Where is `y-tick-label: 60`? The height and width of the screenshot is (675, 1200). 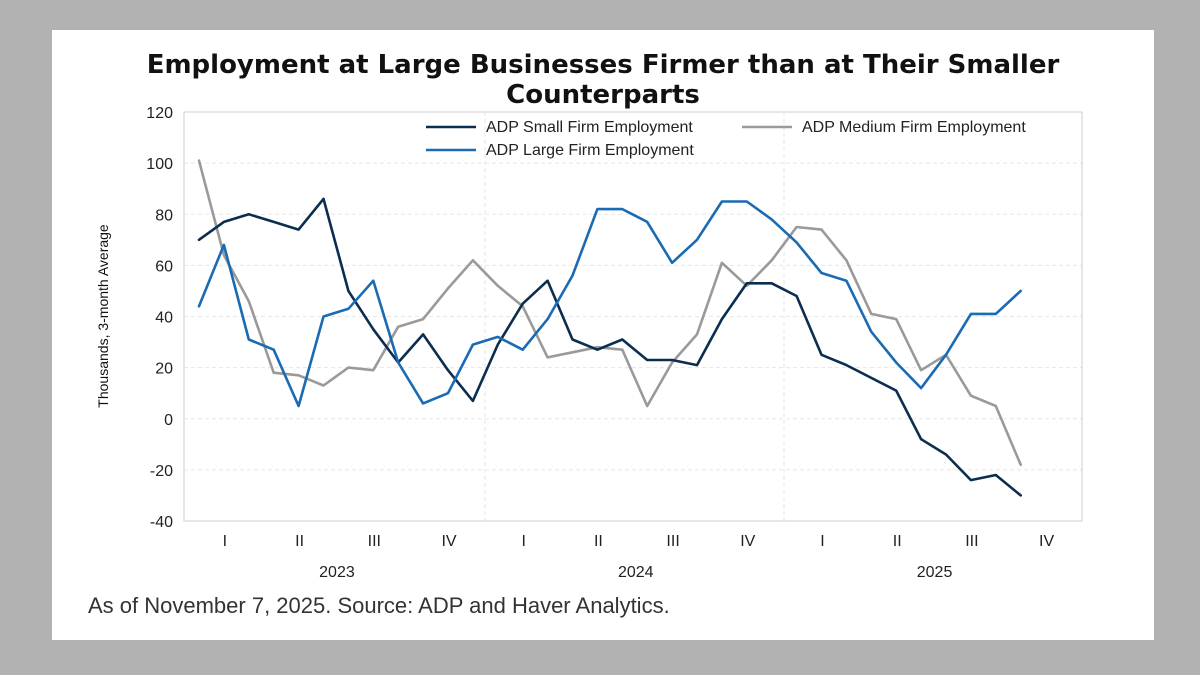
y-tick-label: 60 is located at coordinates (164, 266).